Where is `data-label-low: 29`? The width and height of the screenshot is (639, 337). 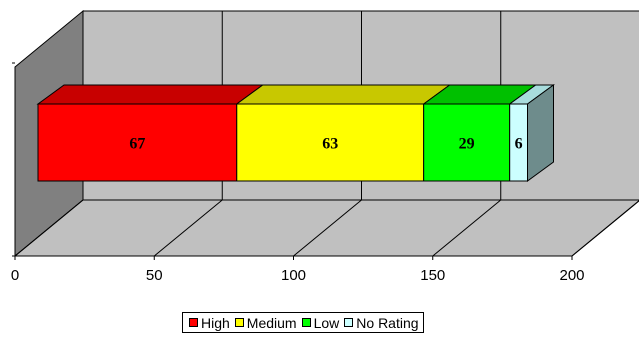 data-label-low: 29 is located at coordinates (467, 144).